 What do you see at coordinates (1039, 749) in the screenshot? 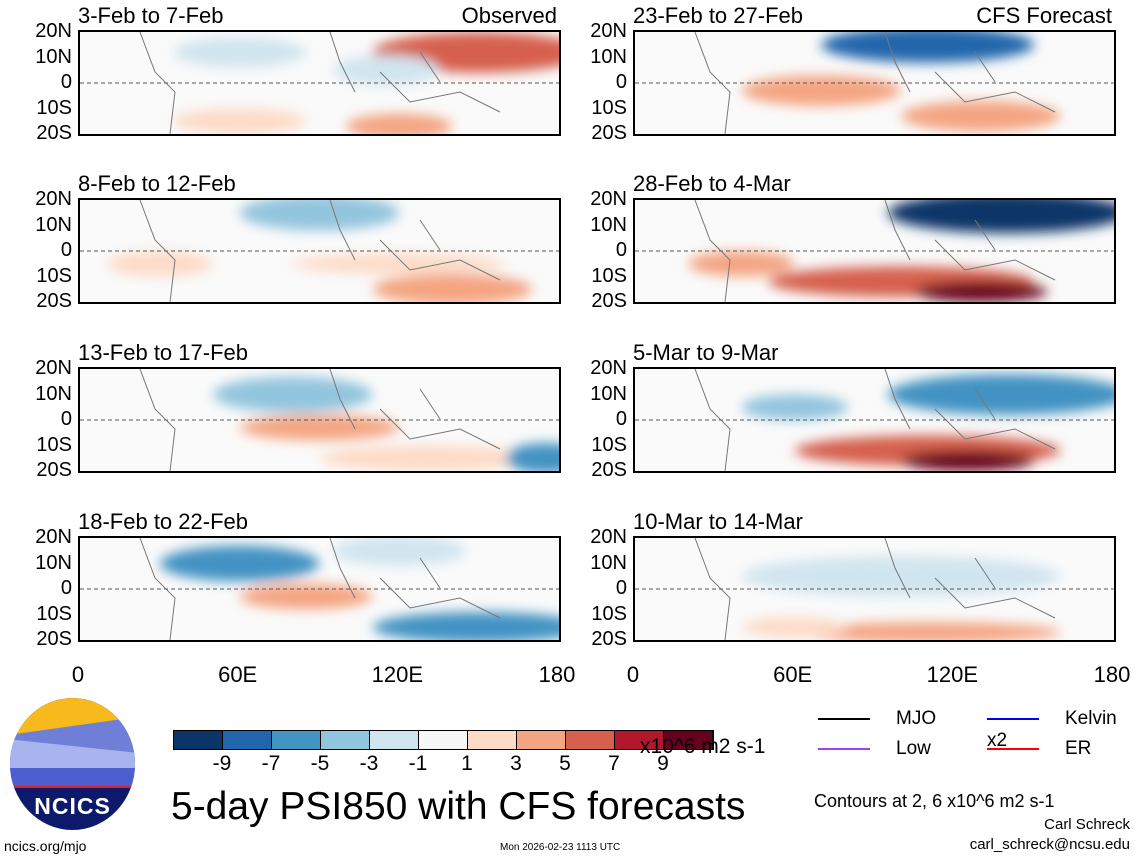
I see `legend-er: ER` at bounding box center [1039, 749].